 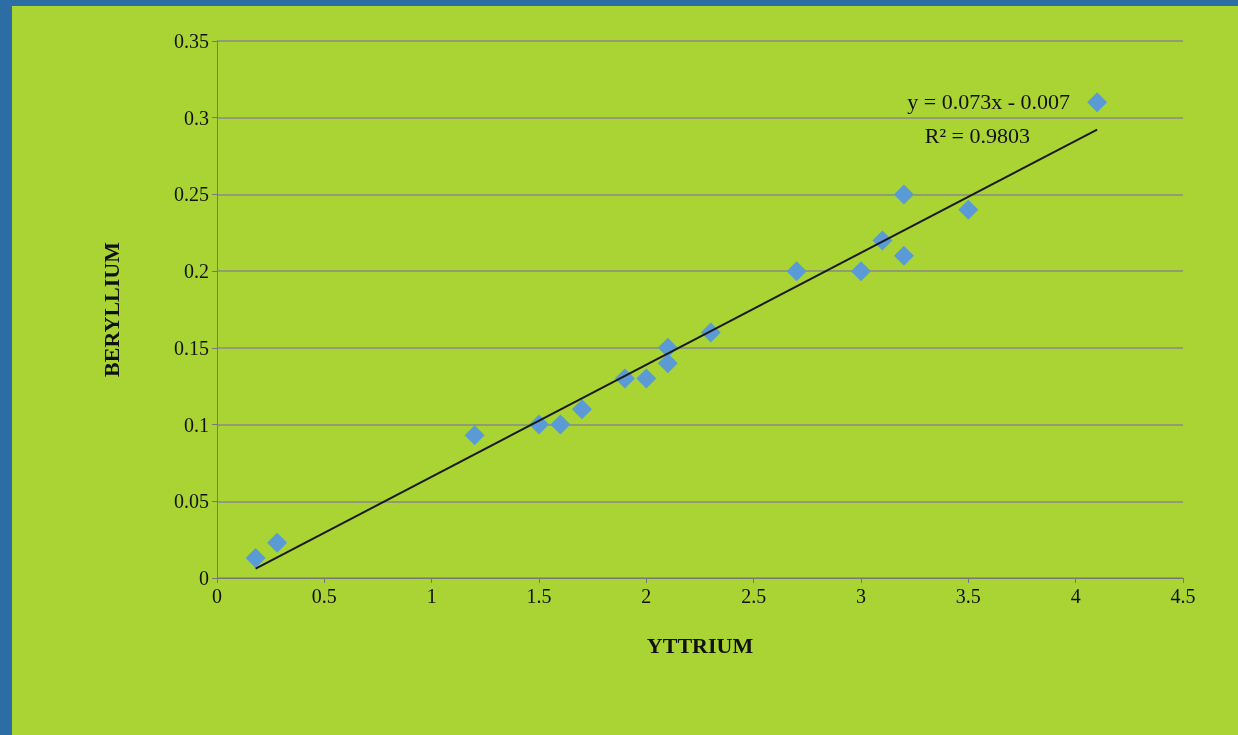 What do you see at coordinates (539, 596) in the screenshot?
I see `x-tick-label: 1.5` at bounding box center [539, 596].